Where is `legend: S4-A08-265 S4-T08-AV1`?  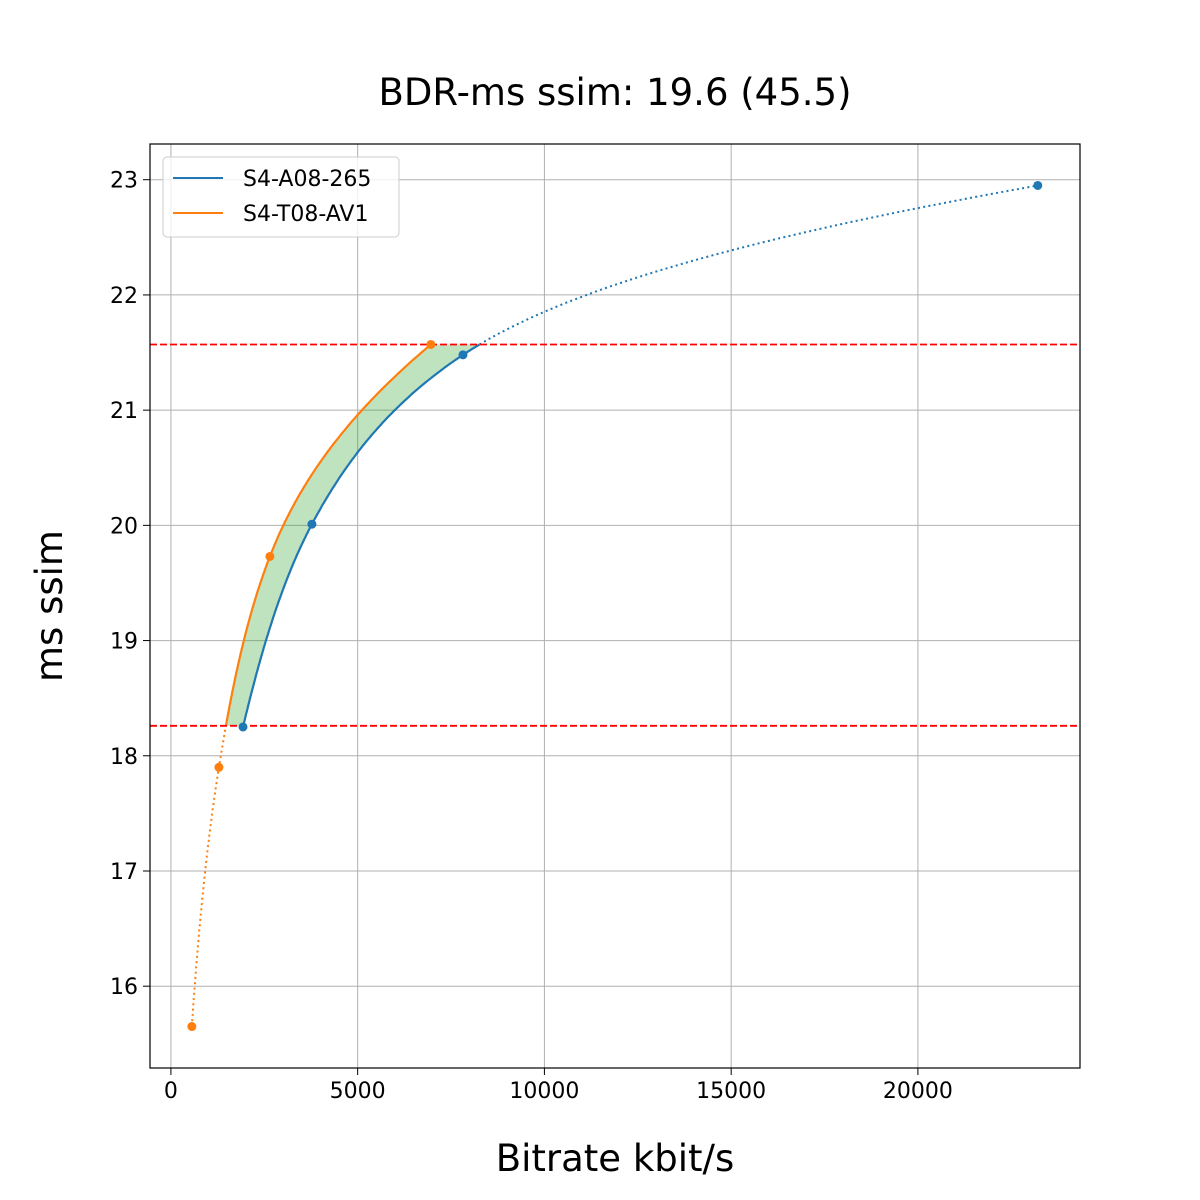
legend: S4-A08-265 S4-T08-AV1 is located at coordinates (281, 197).